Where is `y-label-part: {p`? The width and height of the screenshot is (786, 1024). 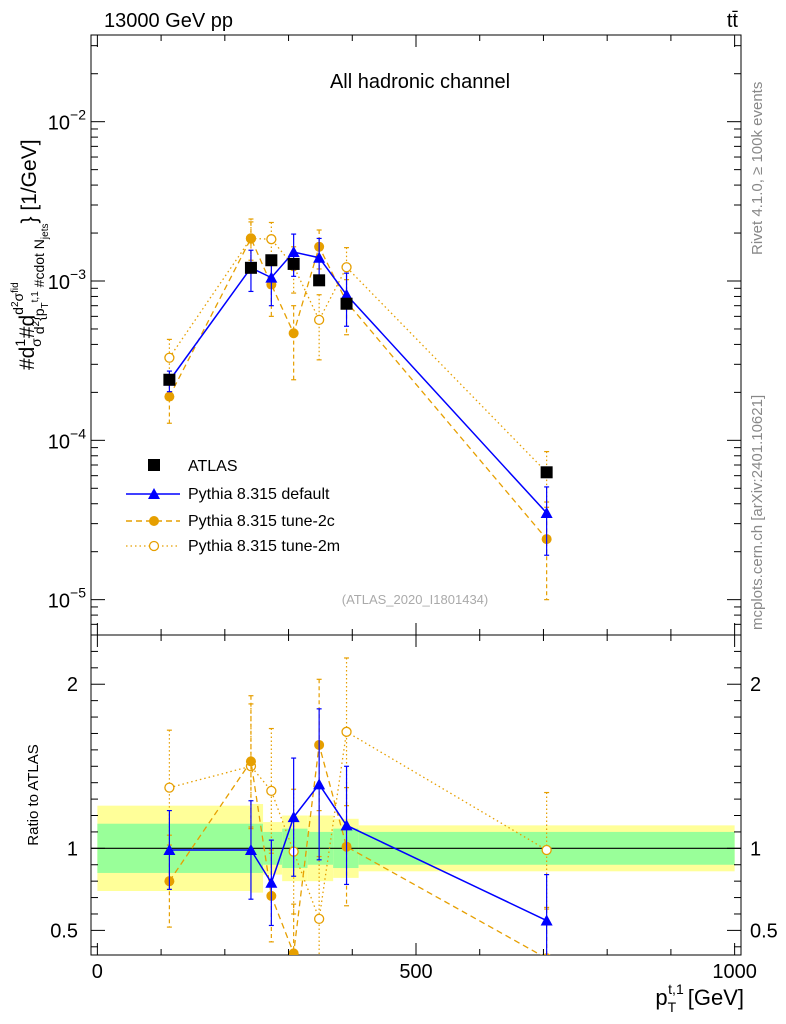 y-label-part: {p is located at coordinates (39, 314).